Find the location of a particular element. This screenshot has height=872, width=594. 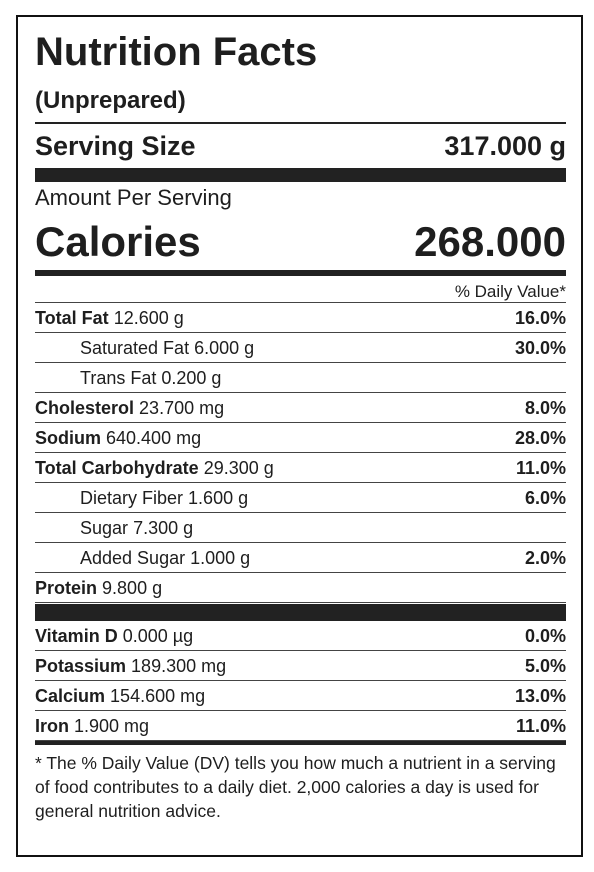

nutrient-row: Calcium 154.600 mg 13.0% is located at coordinates (300, 696).